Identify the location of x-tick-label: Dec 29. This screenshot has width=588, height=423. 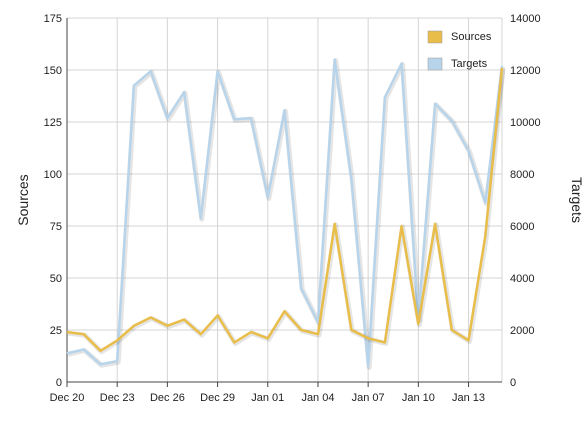
(217, 398).